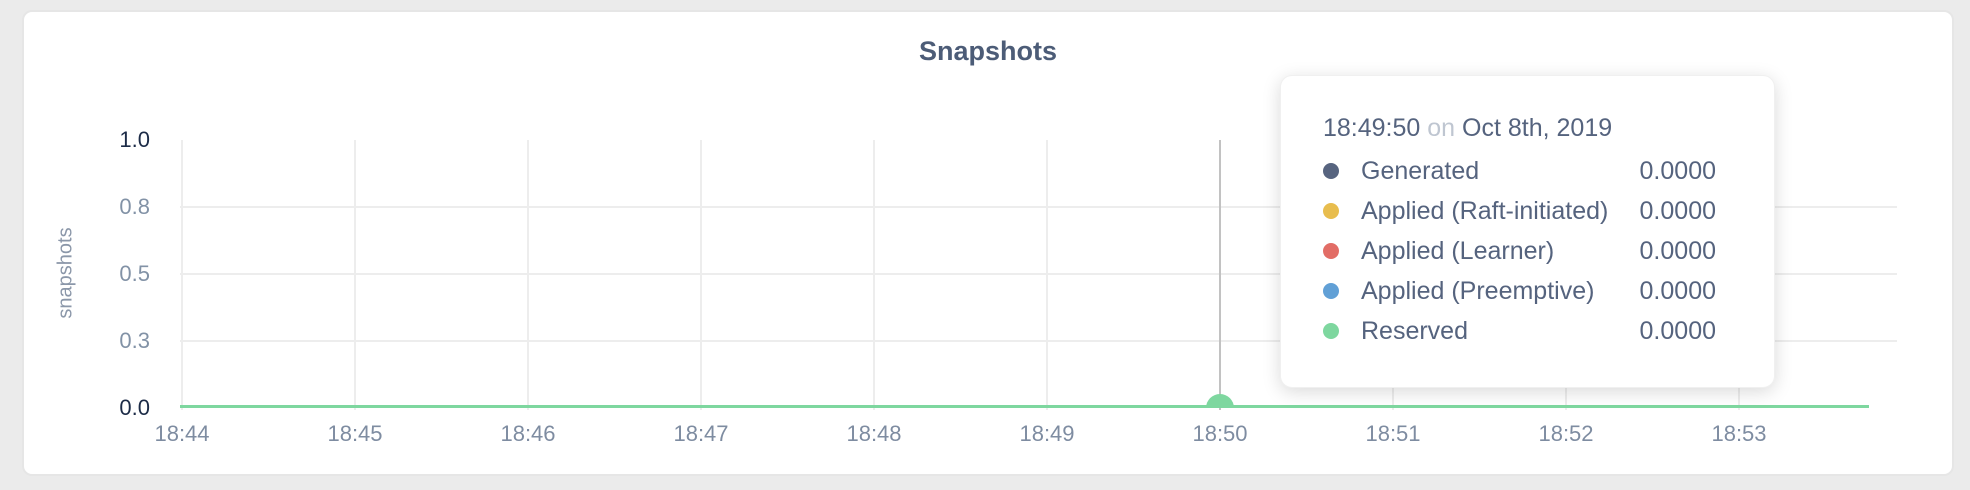 Image resolution: width=1970 pixels, height=490 pixels. Describe the element at coordinates (1441, 128) in the screenshot. I see `tooltip-connector: on` at that location.